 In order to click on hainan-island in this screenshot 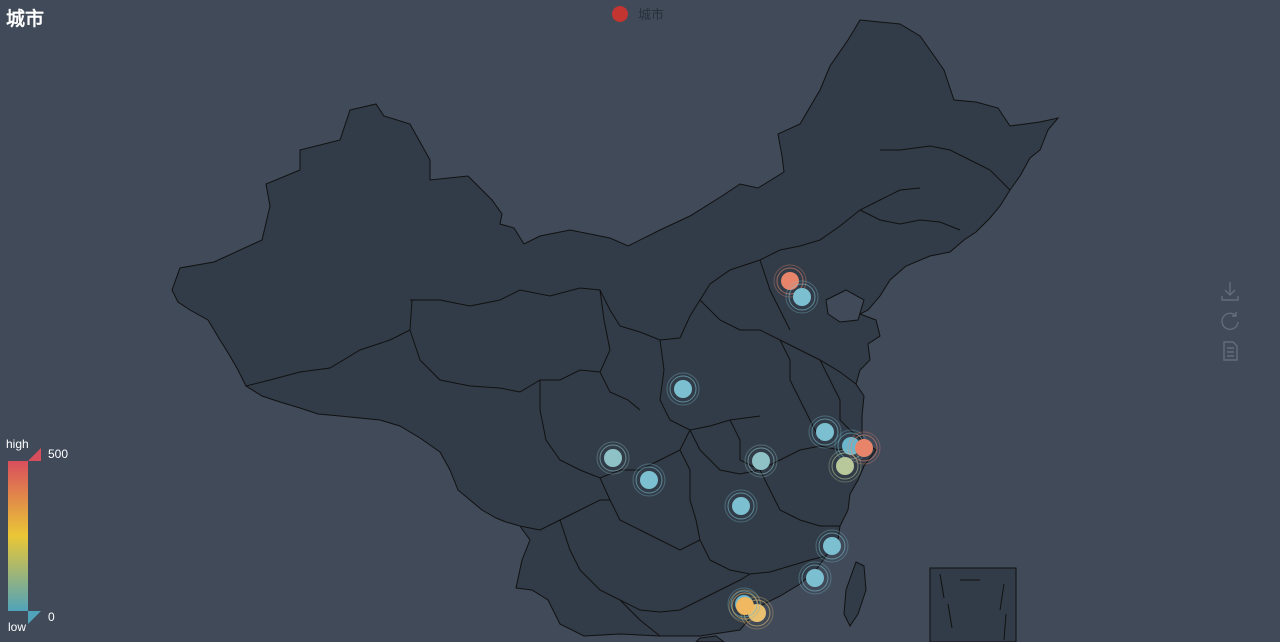, I will do `click(710, 638)`.